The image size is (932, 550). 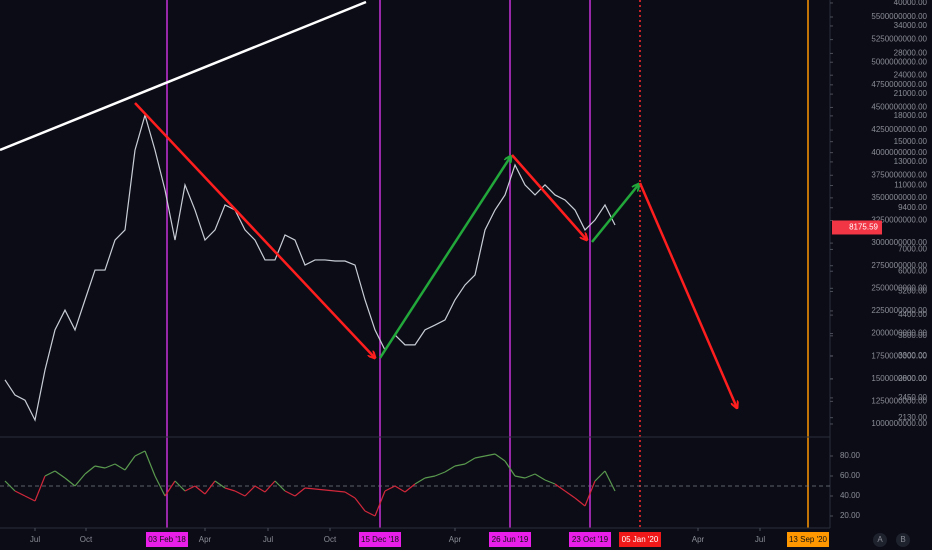 I want to click on y-tick-label: 6000.00, so click(x=912, y=270).